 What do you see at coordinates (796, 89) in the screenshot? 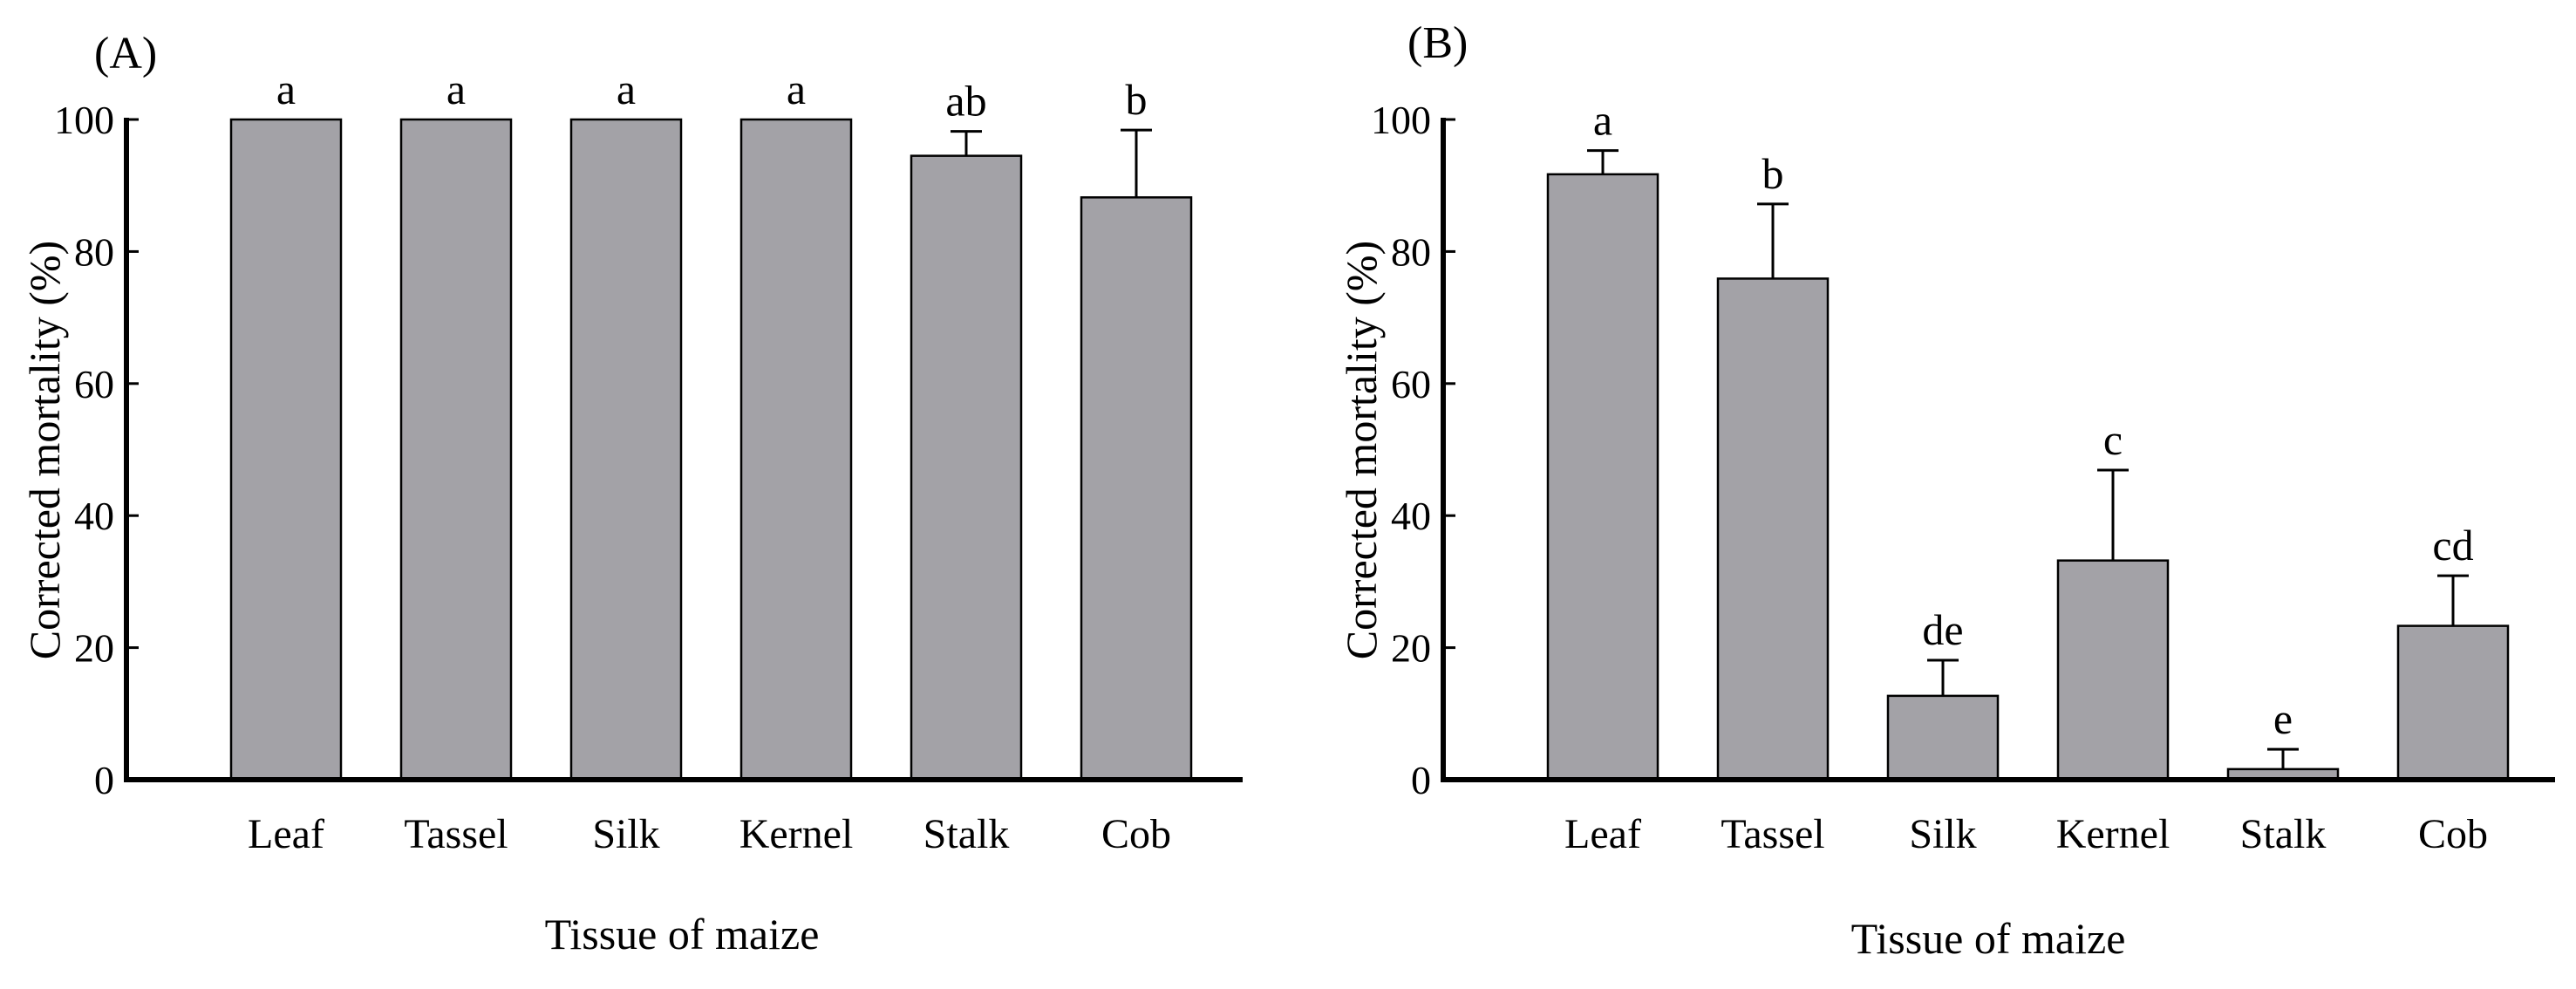
I see `significance-label-a-kernel: a` at bounding box center [796, 89].